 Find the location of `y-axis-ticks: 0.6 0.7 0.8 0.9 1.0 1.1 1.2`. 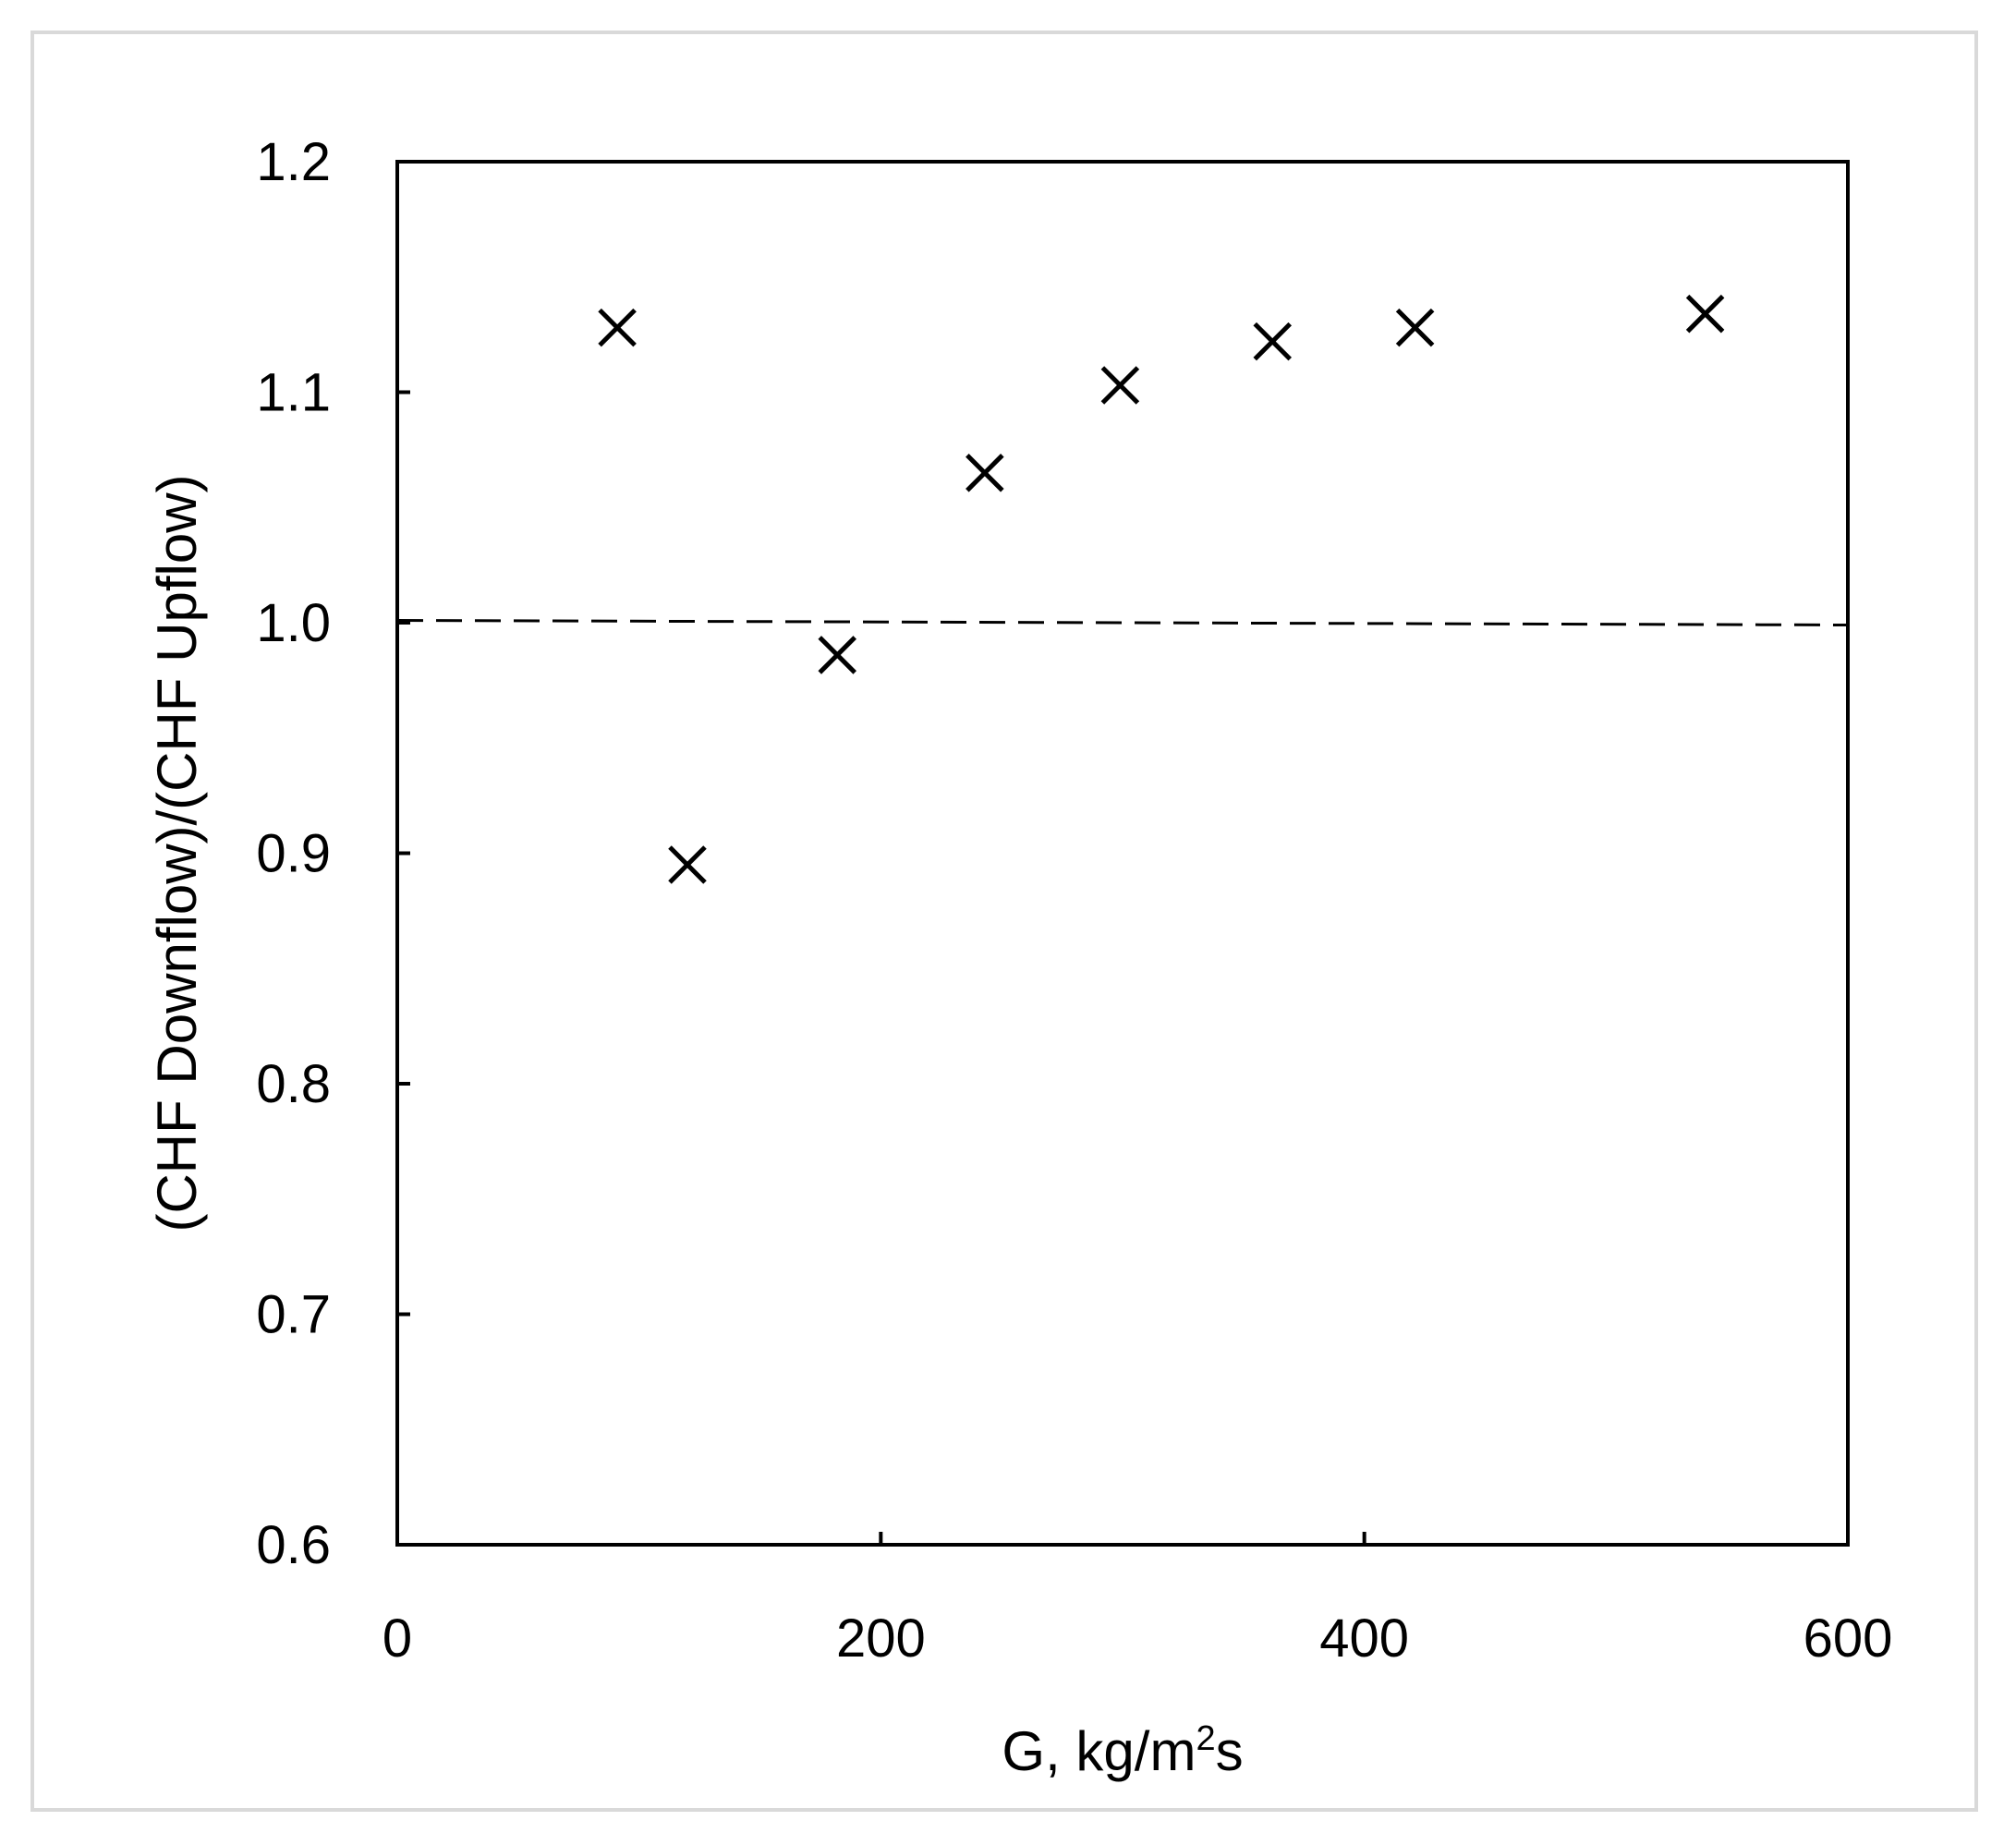

y-axis-ticks: 0.6 0.7 0.8 0.9 1.0 1.1 1.2 is located at coordinates (333, 853).